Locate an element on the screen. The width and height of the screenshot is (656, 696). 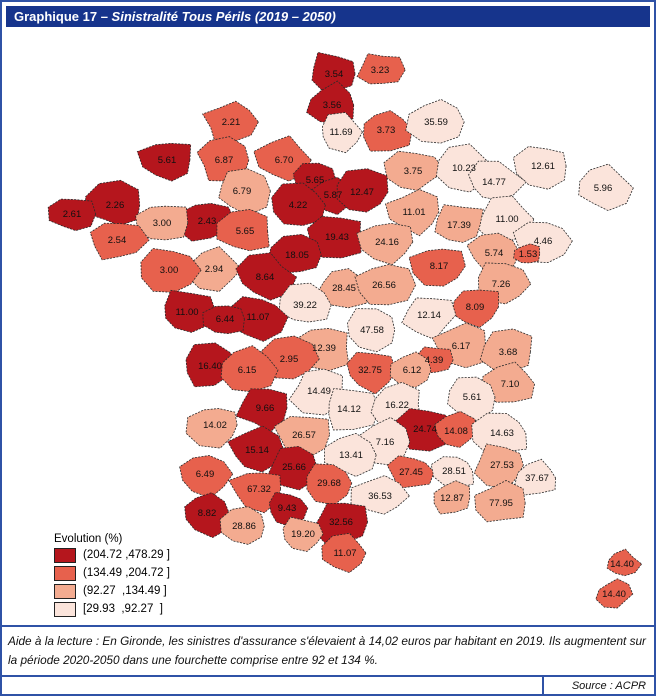
department-value-label: 3.73 is located at coordinates (386, 130).